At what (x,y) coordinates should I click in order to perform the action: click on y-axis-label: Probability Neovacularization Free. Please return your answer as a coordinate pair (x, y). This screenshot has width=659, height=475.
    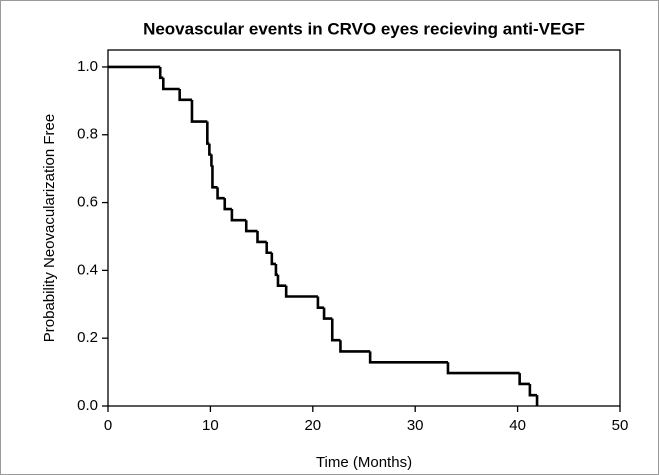
    Looking at the image, I should click on (49, 228).